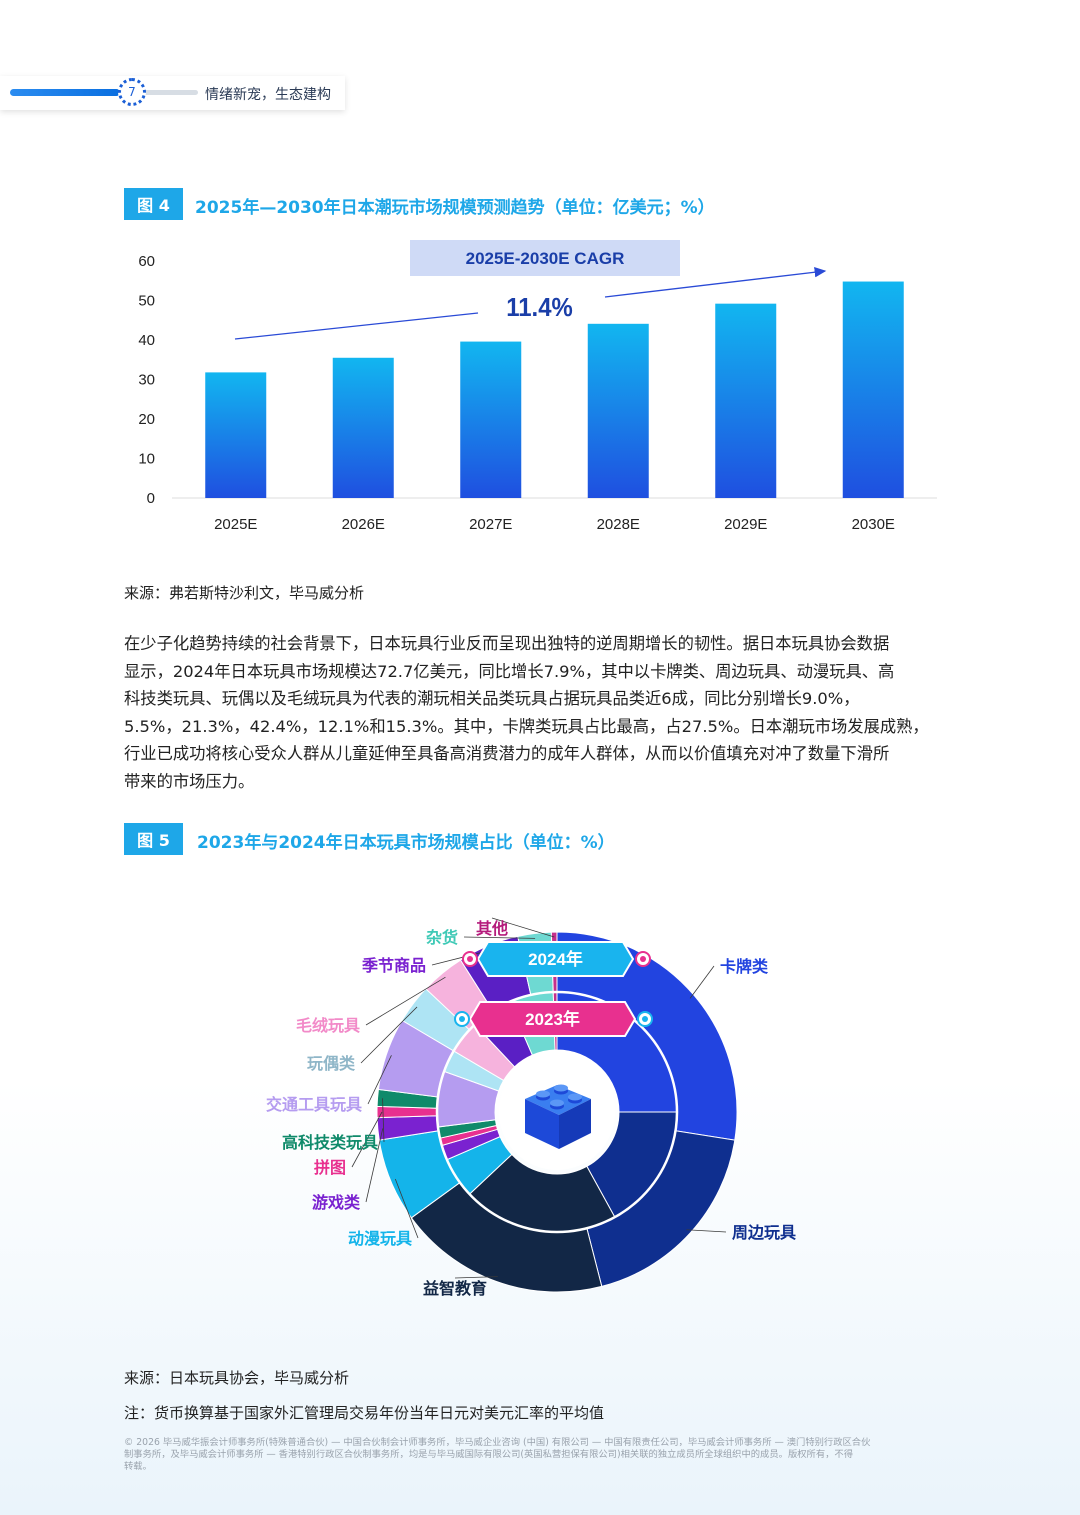 The width and height of the screenshot is (1080, 1515). I want to click on category-label: 卡牌类, so click(744, 966).